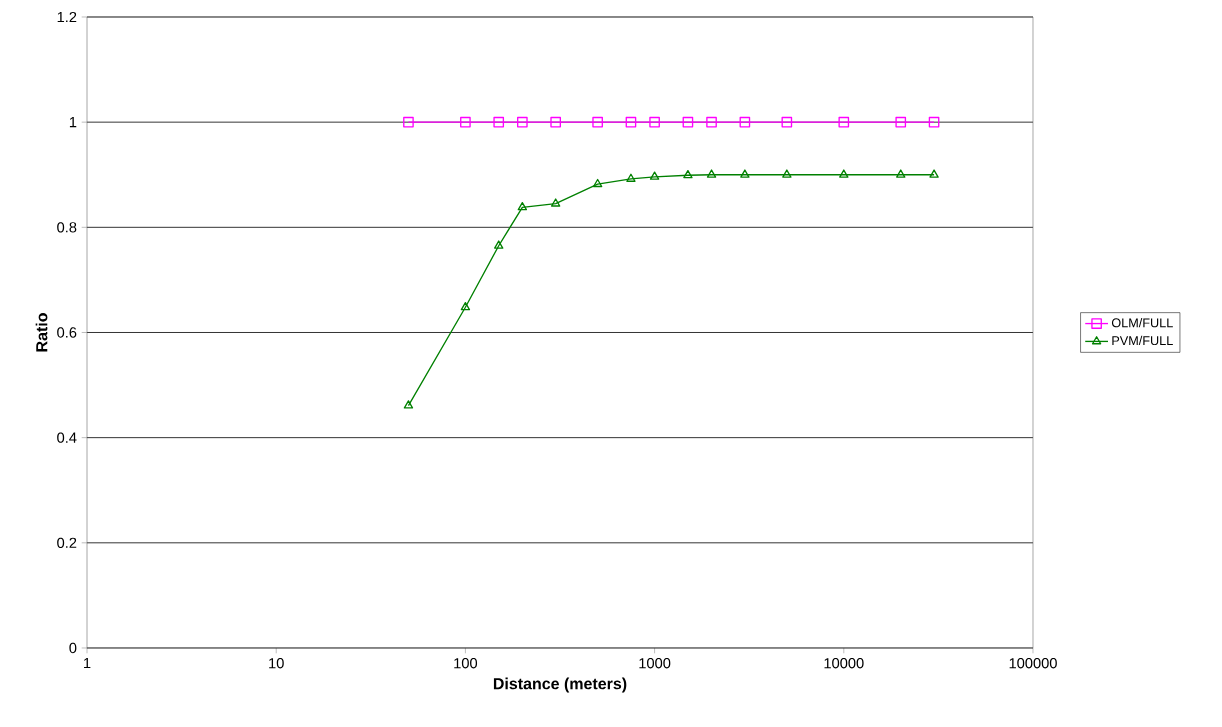 This screenshot has height=727, width=1222. What do you see at coordinates (844, 663) in the screenshot?
I see `x-tick-label: 10000` at bounding box center [844, 663].